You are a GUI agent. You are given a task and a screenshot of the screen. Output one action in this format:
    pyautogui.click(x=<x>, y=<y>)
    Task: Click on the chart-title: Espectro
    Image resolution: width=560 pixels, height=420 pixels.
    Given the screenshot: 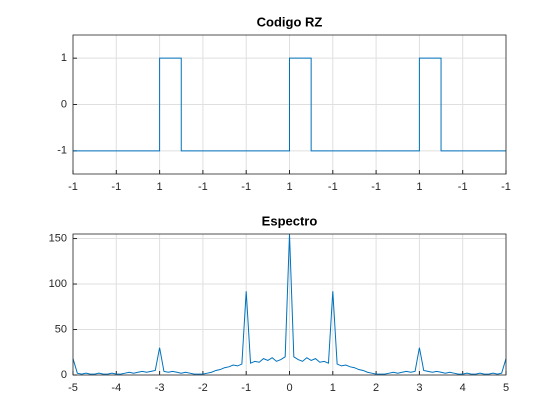 What is the action you would take?
    pyautogui.click(x=290, y=220)
    